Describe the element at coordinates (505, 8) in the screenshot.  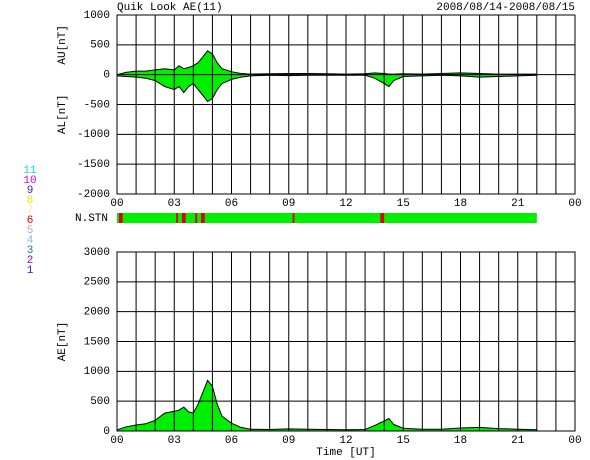
I see `date-range: 2008/08/14-2008/08/15` at that location.